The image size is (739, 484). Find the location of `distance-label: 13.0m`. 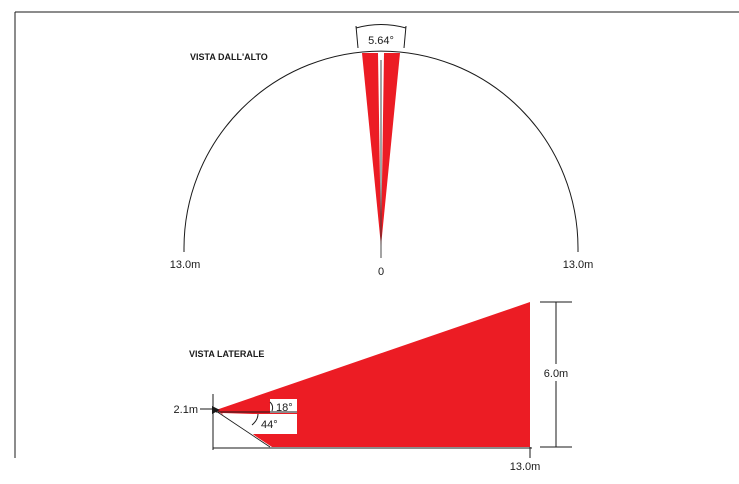

distance-label: 13.0m is located at coordinates (525, 467).